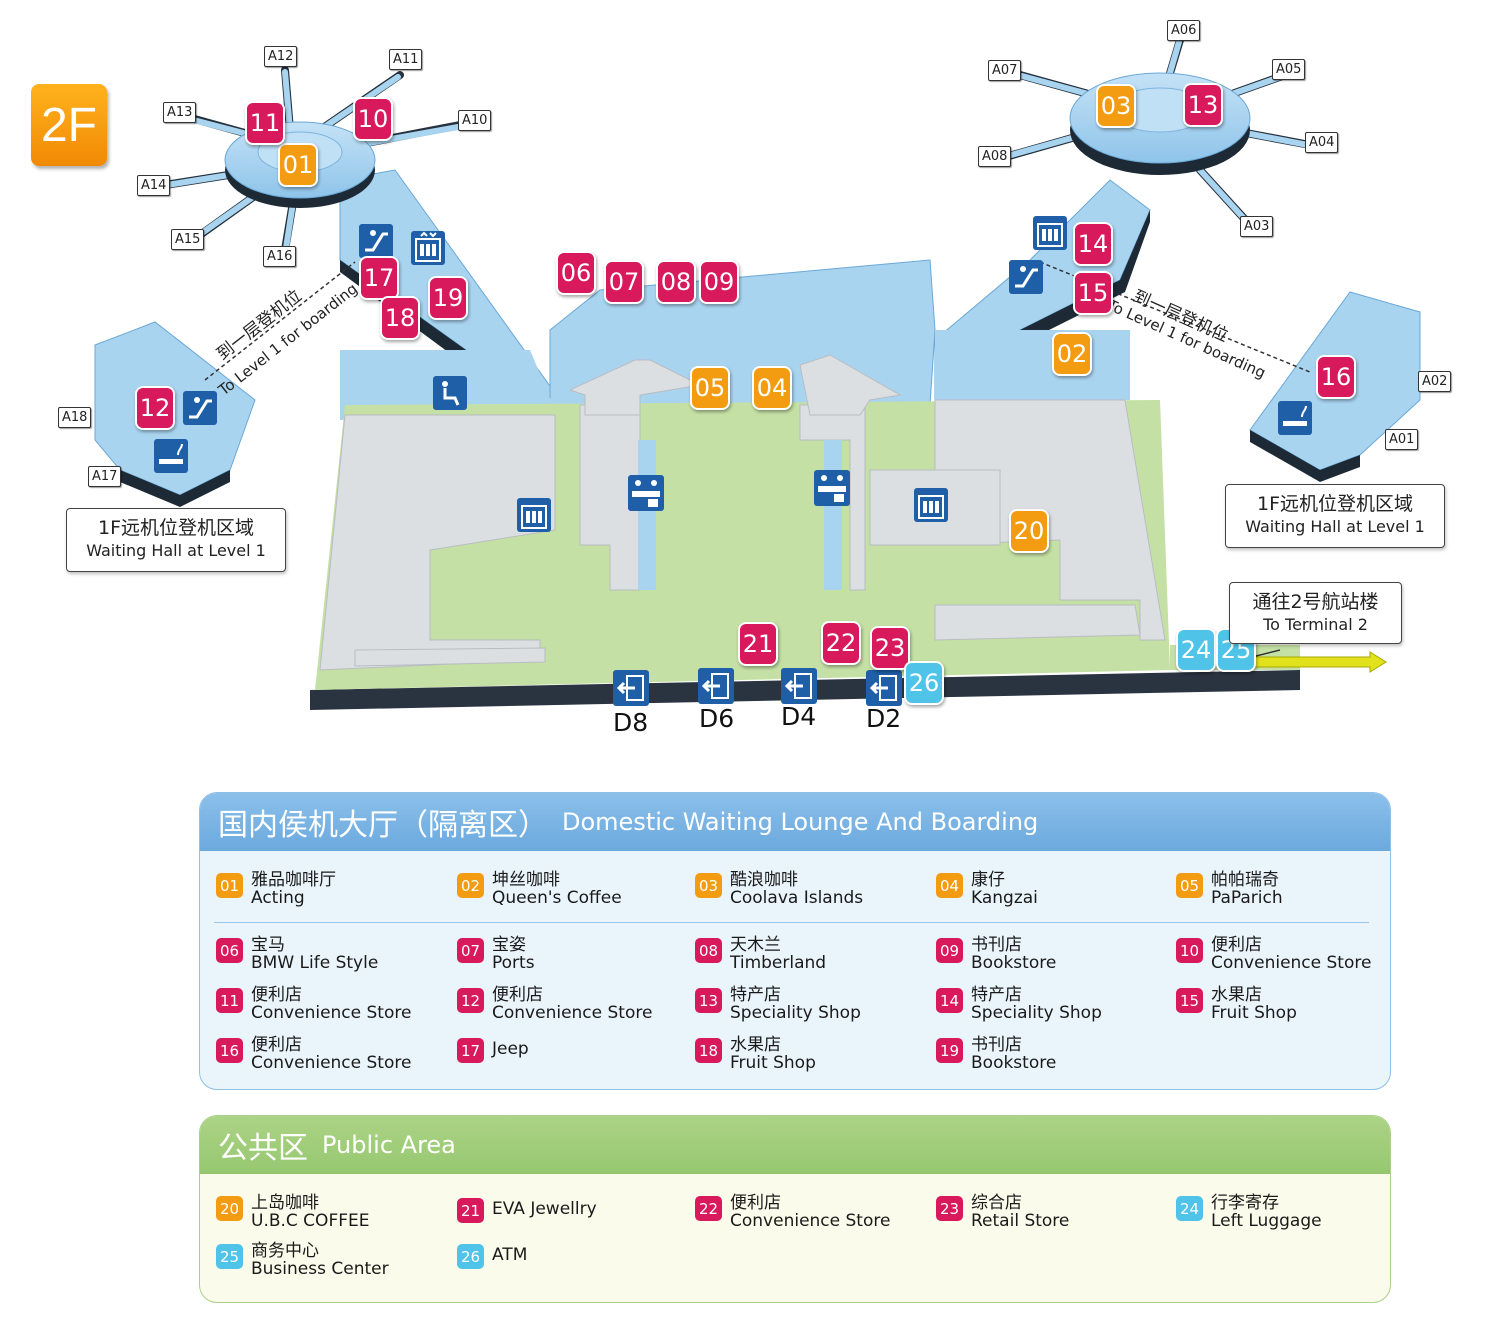 The image size is (1500, 1320). I want to click on check-in-counter-icon-right, so click(832, 488).